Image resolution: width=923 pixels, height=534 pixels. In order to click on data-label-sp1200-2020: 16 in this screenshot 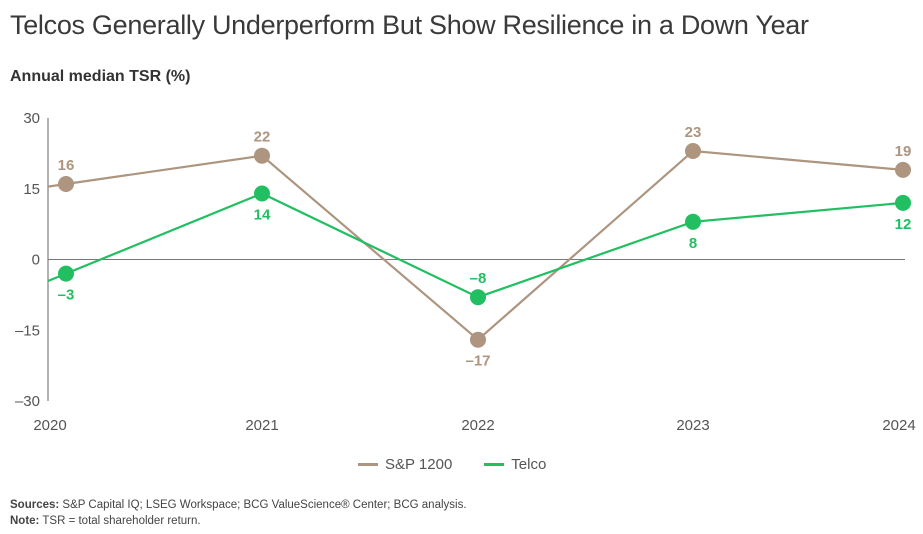, I will do `click(66, 165)`.